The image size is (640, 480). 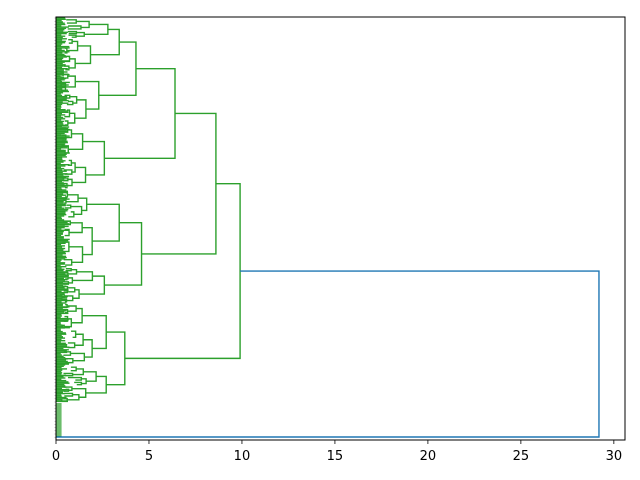 What do you see at coordinates (614, 456) in the screenshot?
I see `x-tick-label-30: 30` at bounding box center [614, 456].